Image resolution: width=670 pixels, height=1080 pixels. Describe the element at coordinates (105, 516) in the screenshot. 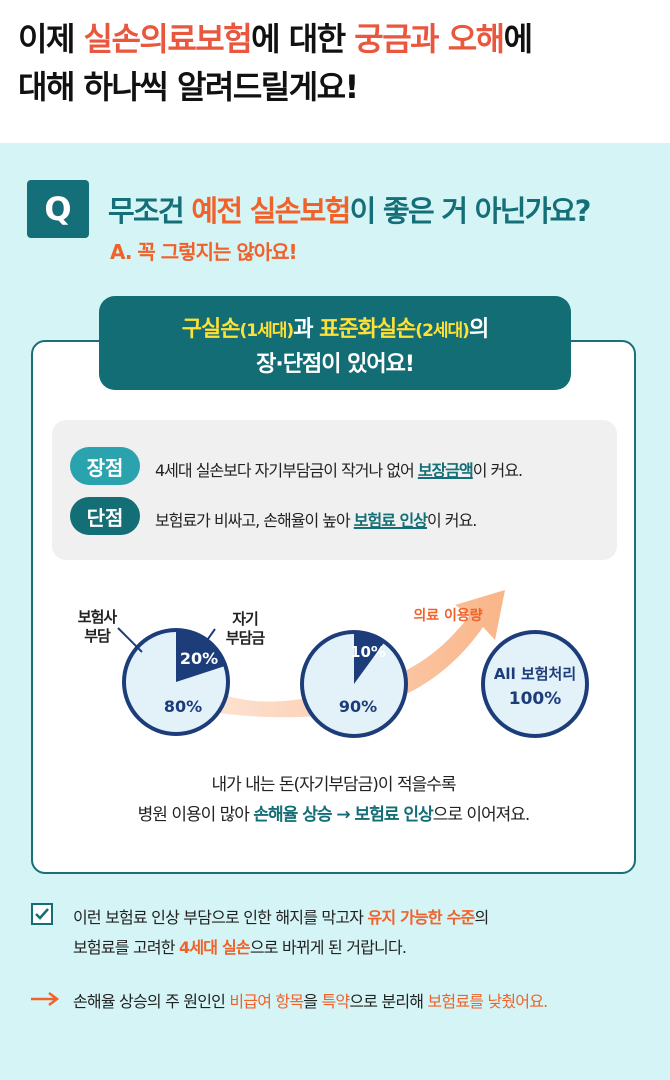

I see `cons-badge: 단점` at that location.